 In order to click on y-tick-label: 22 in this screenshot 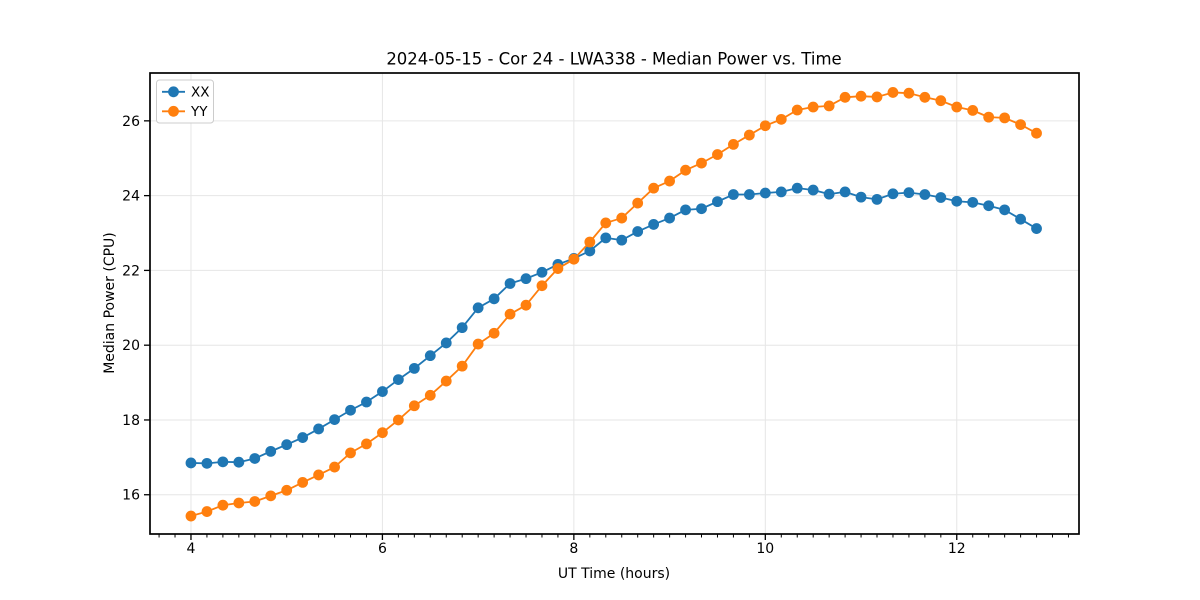, I will do `click(131, 271)`.